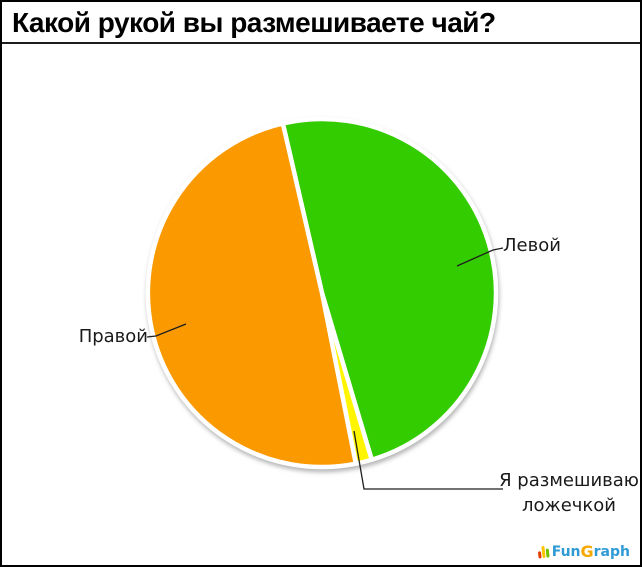  What do you see at coordinates (254, 22) in the screenshot?
I see `chart-title: Какой рукой вы размешиваете чай?` at bounding box center [254, 22].